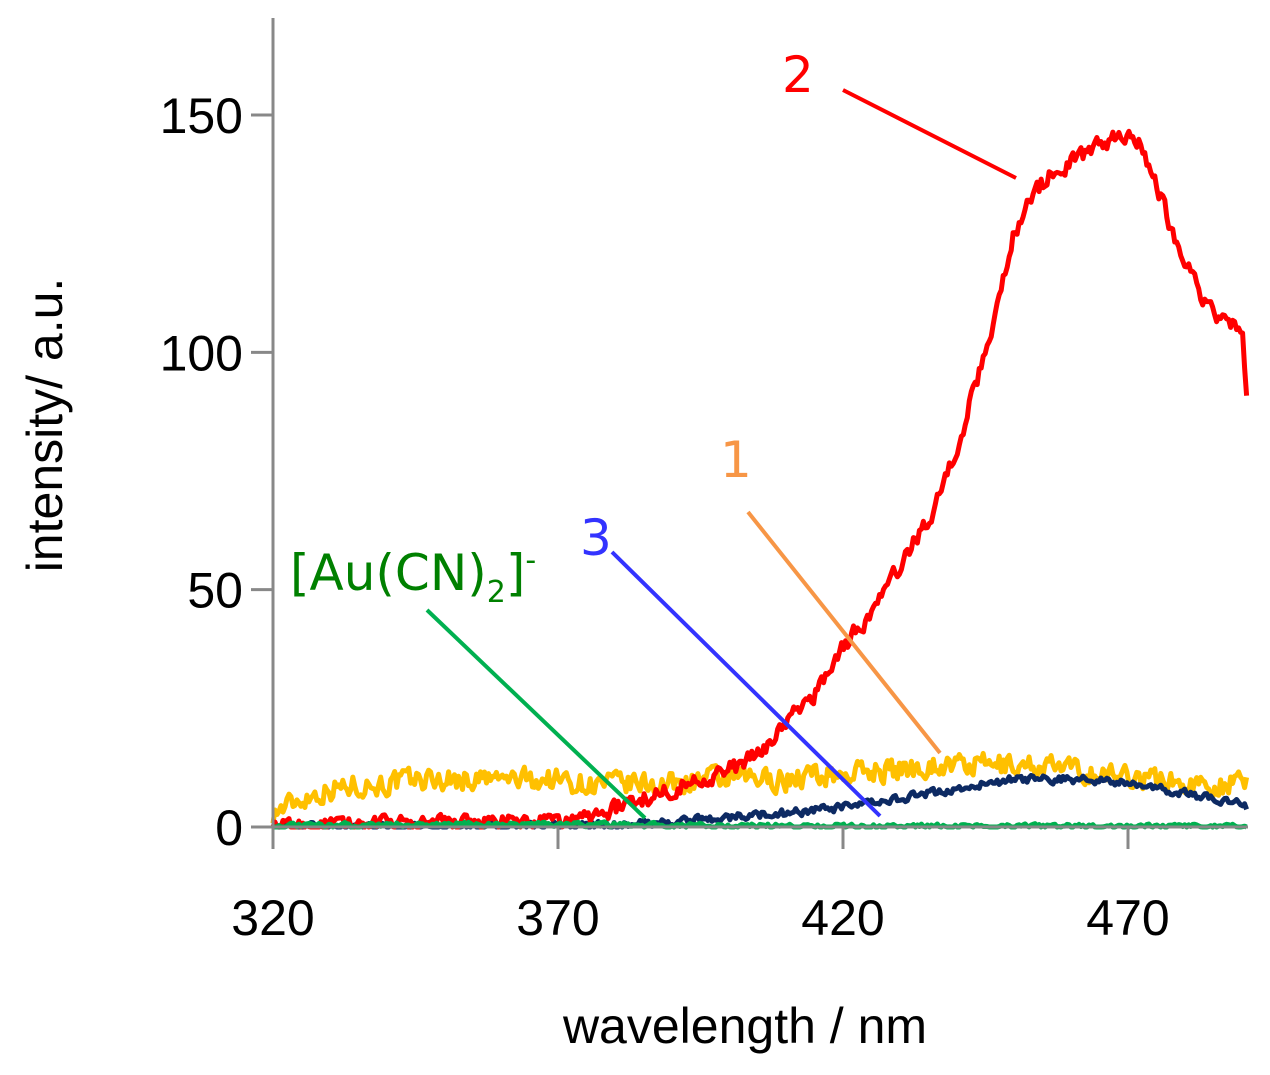 This screenshot has width=1270, height=1075. I want to click on series-label-3: 3, so click(596, 538).